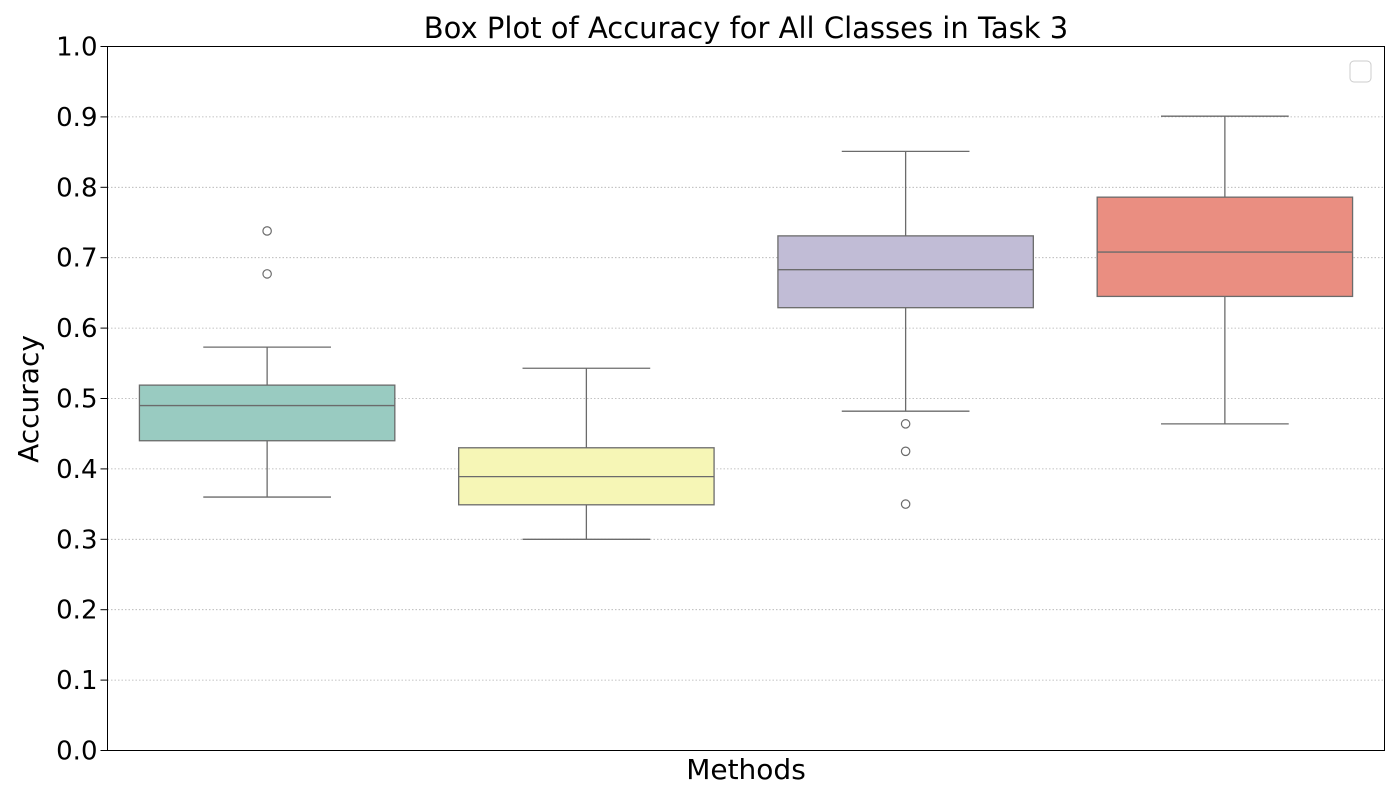  I want to click on y-tick-label: 0.3, so click(76, 540).